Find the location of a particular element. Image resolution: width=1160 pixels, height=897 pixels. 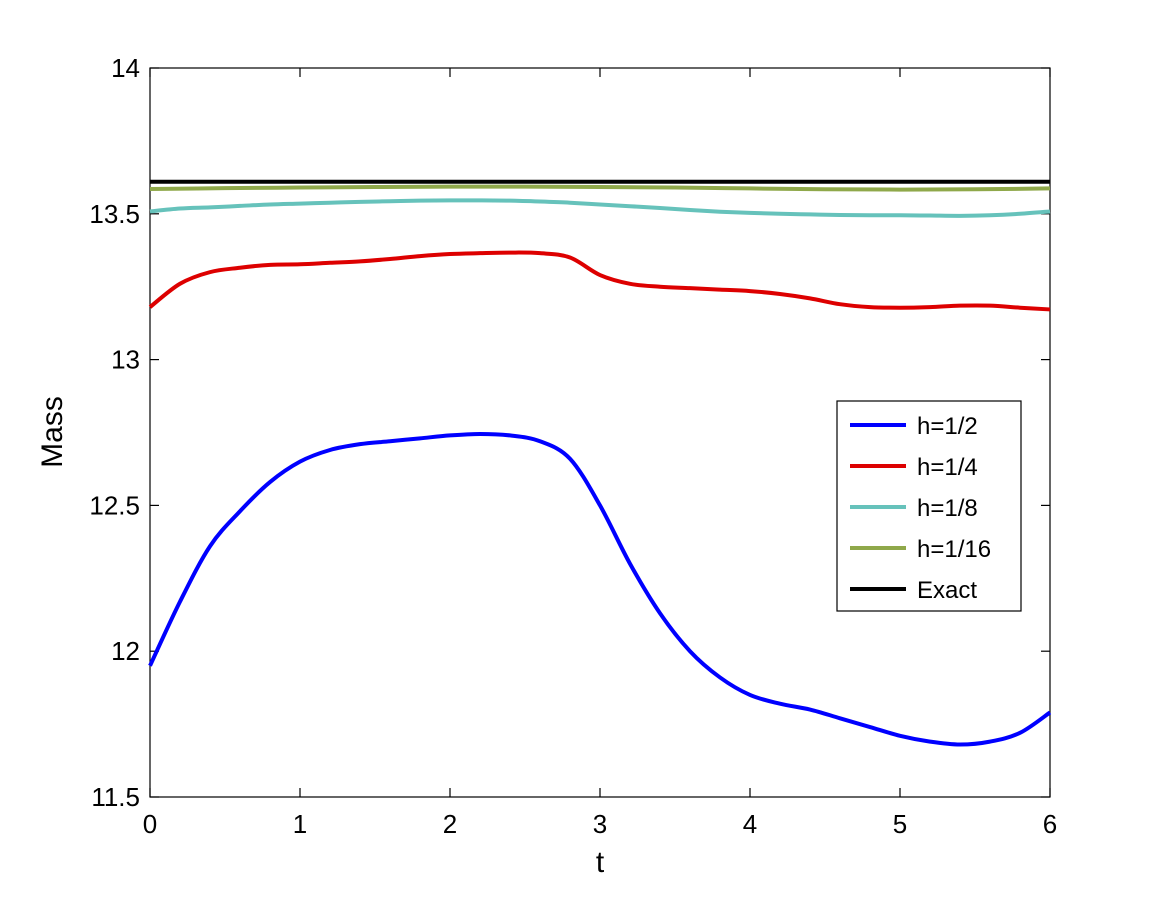

y-tick-label: 12.5 is located at coordinates (114, 505).